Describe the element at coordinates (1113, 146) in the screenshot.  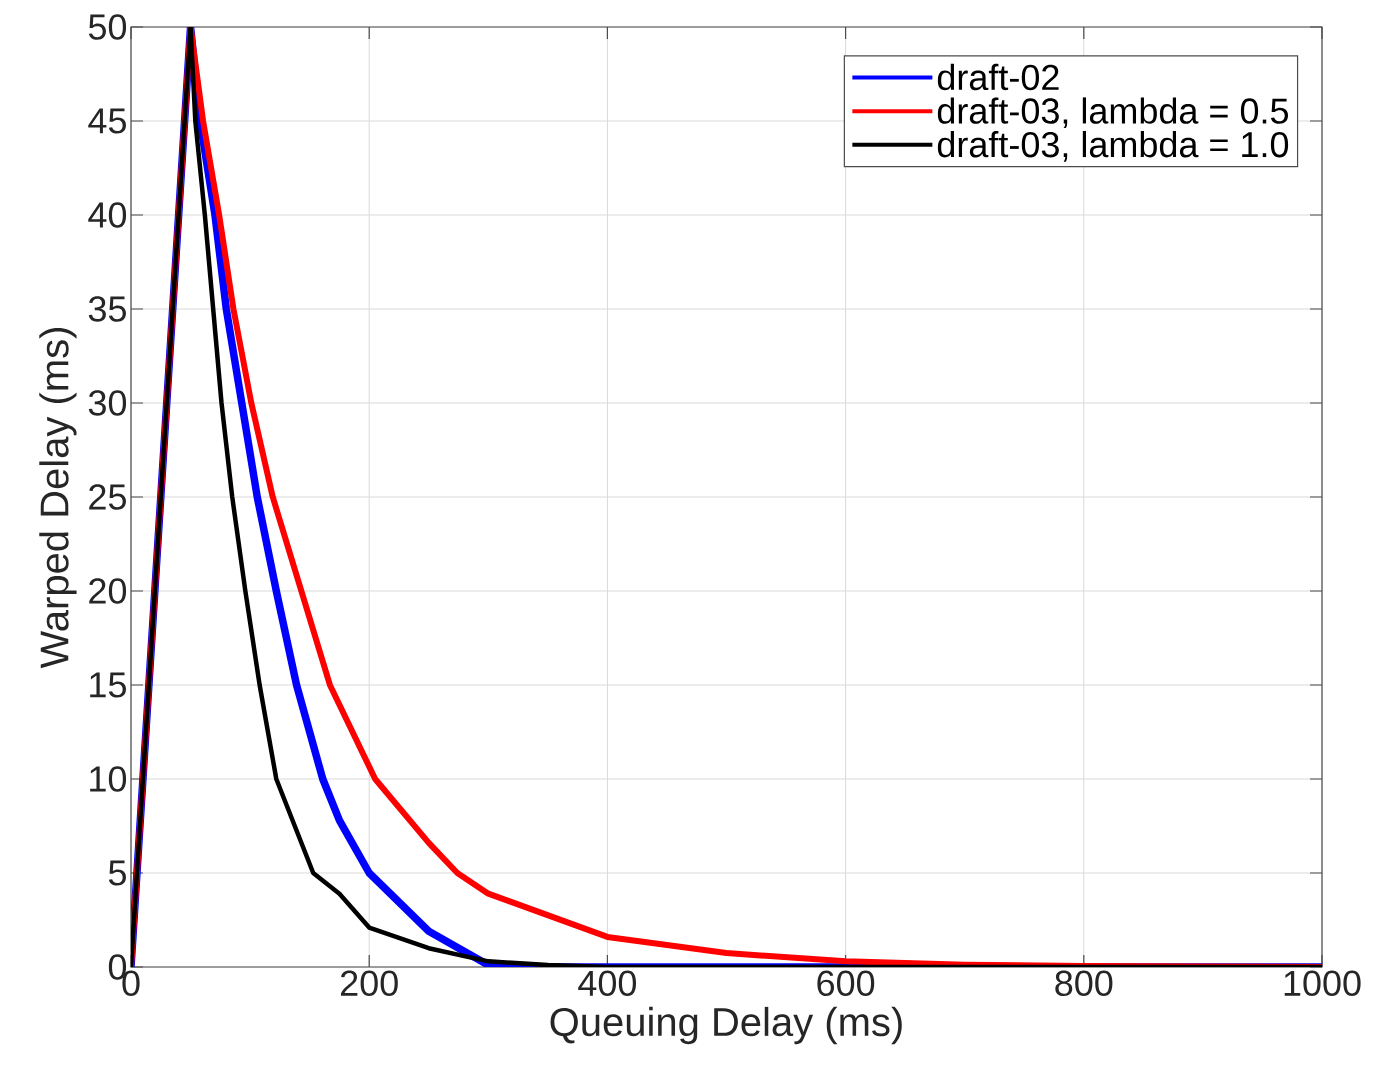
I see `legend-label: draft-03, lambda = 1.0` at that location.